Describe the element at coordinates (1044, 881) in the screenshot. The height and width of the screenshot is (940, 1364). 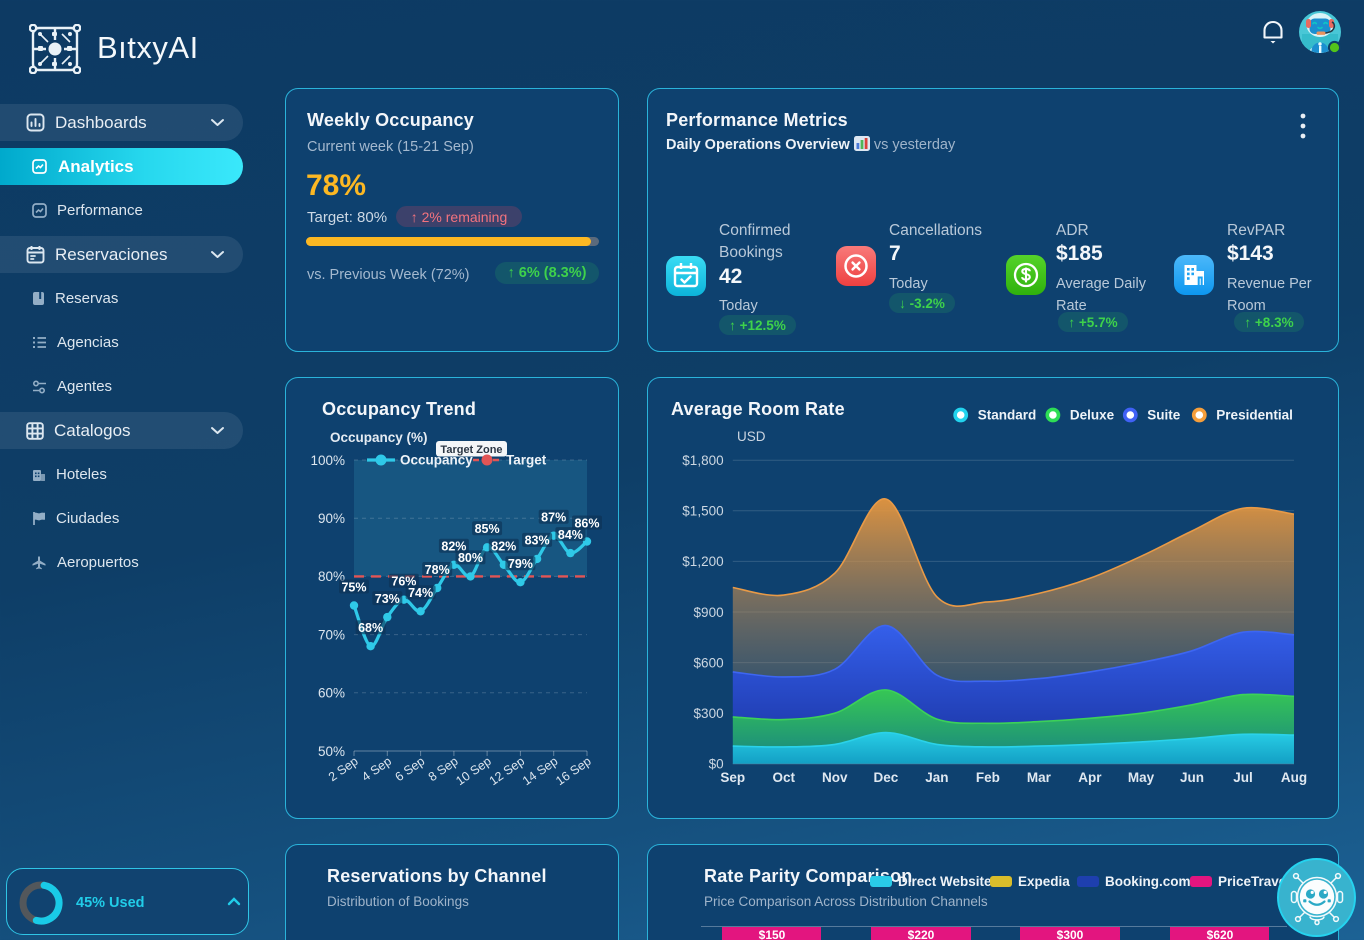
I see `svg-text: Expedia` at that location.